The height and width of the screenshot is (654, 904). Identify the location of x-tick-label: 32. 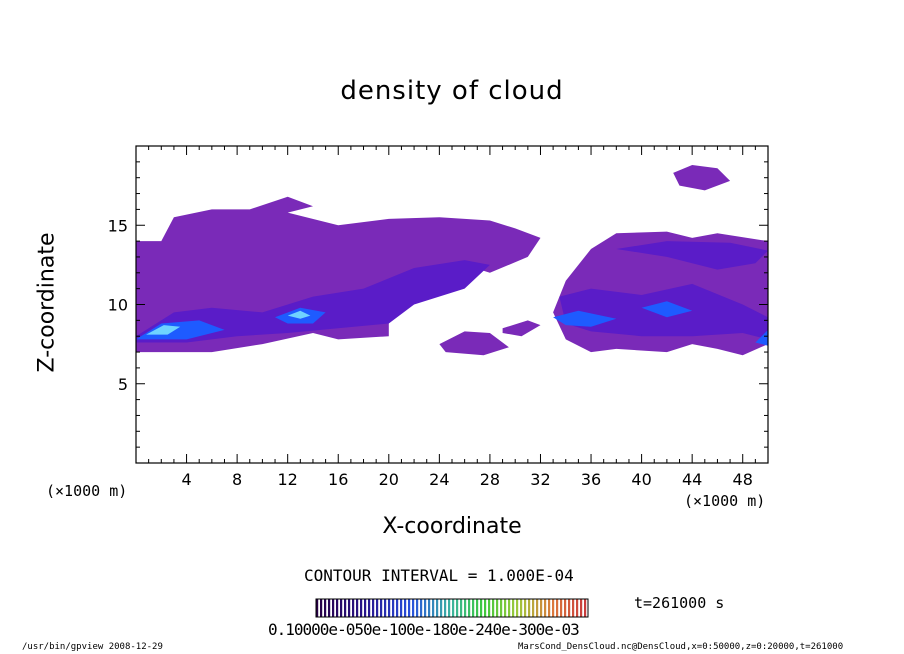
(540, 479).